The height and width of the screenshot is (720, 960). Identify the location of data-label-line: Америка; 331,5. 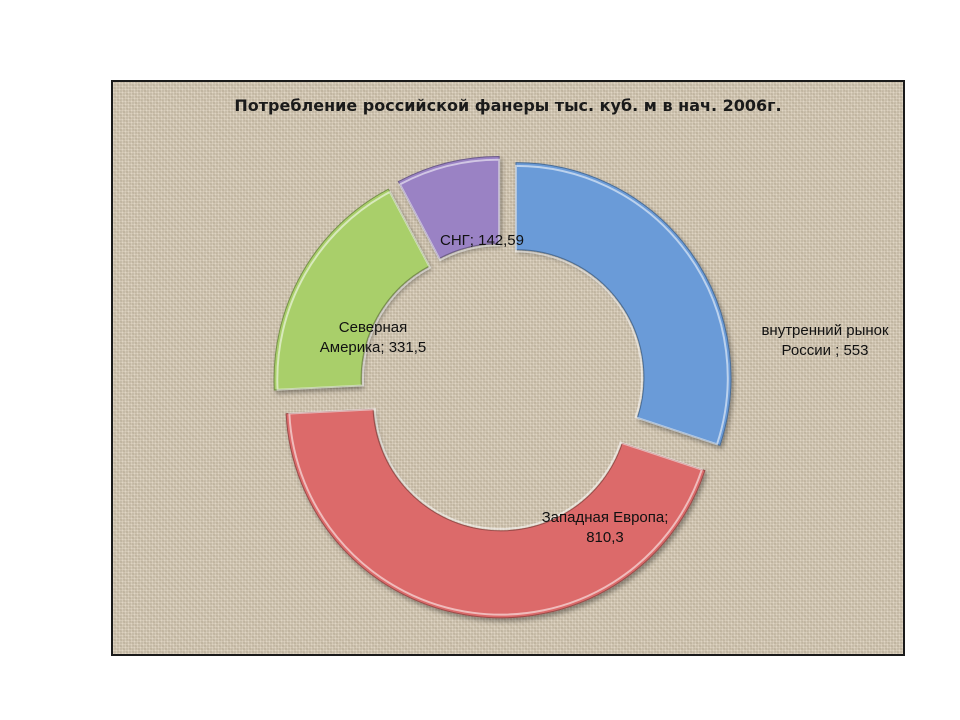
(373, 347).